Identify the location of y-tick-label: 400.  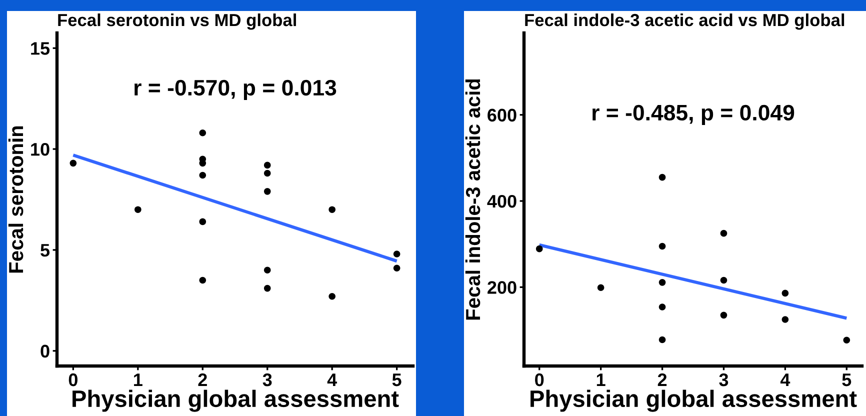
(501, 201).